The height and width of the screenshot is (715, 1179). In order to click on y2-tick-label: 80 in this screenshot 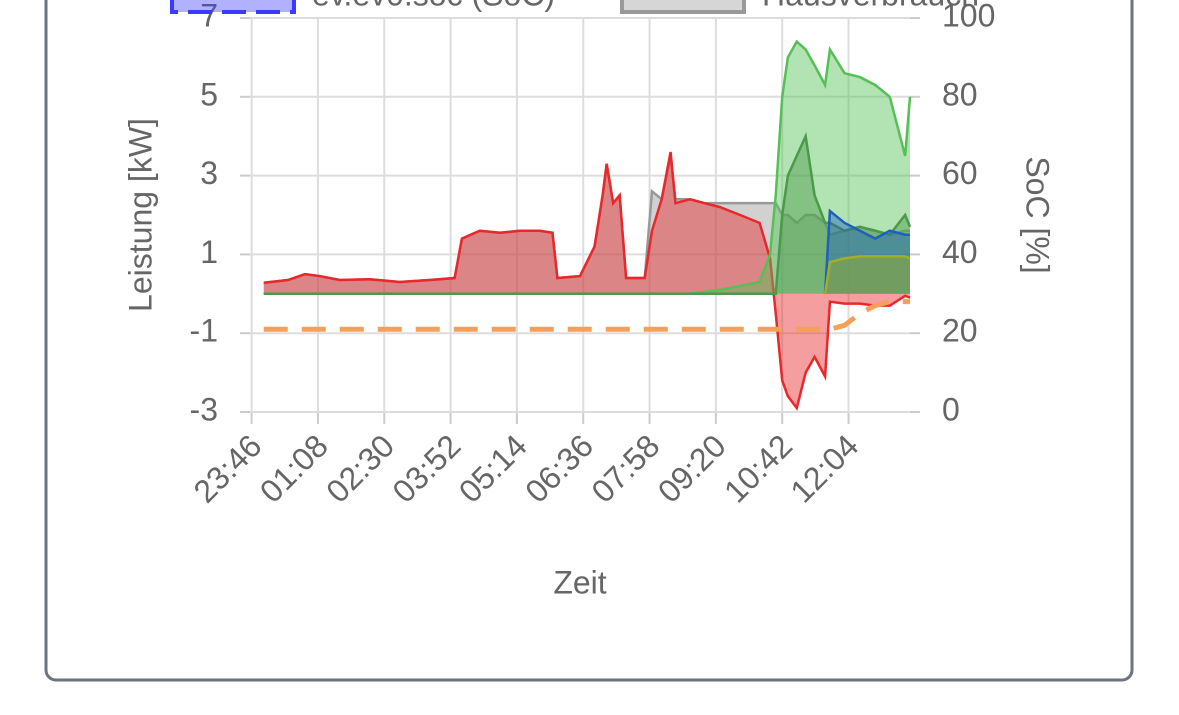, I will do `click(960, 94)`.